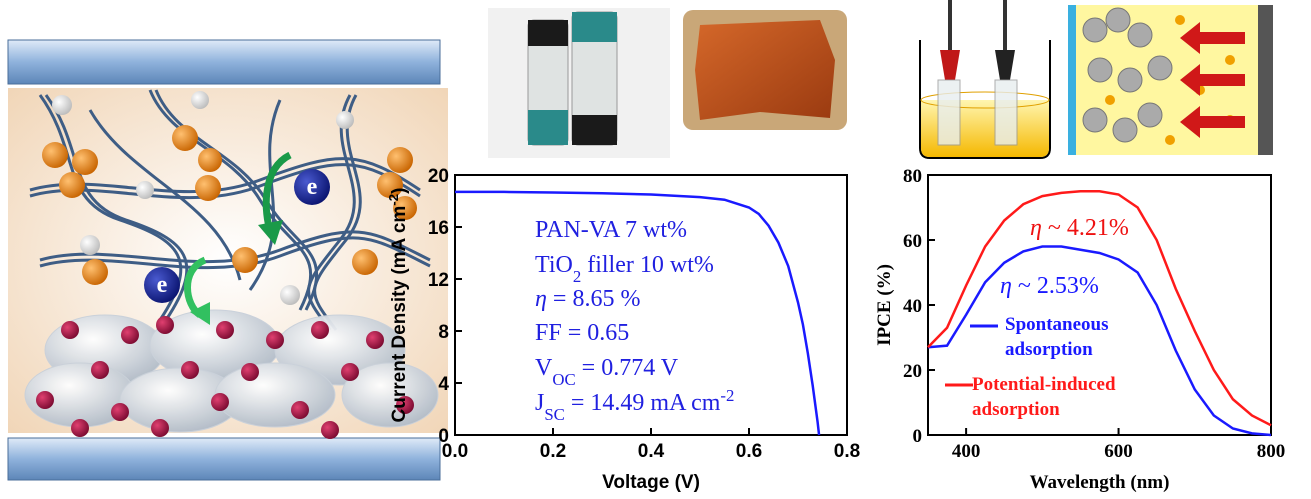 The image size is (1311, 499). Describe the element at coordinates (443, 332) in the screenshot. I see `y-tick-label: 8` at that location.